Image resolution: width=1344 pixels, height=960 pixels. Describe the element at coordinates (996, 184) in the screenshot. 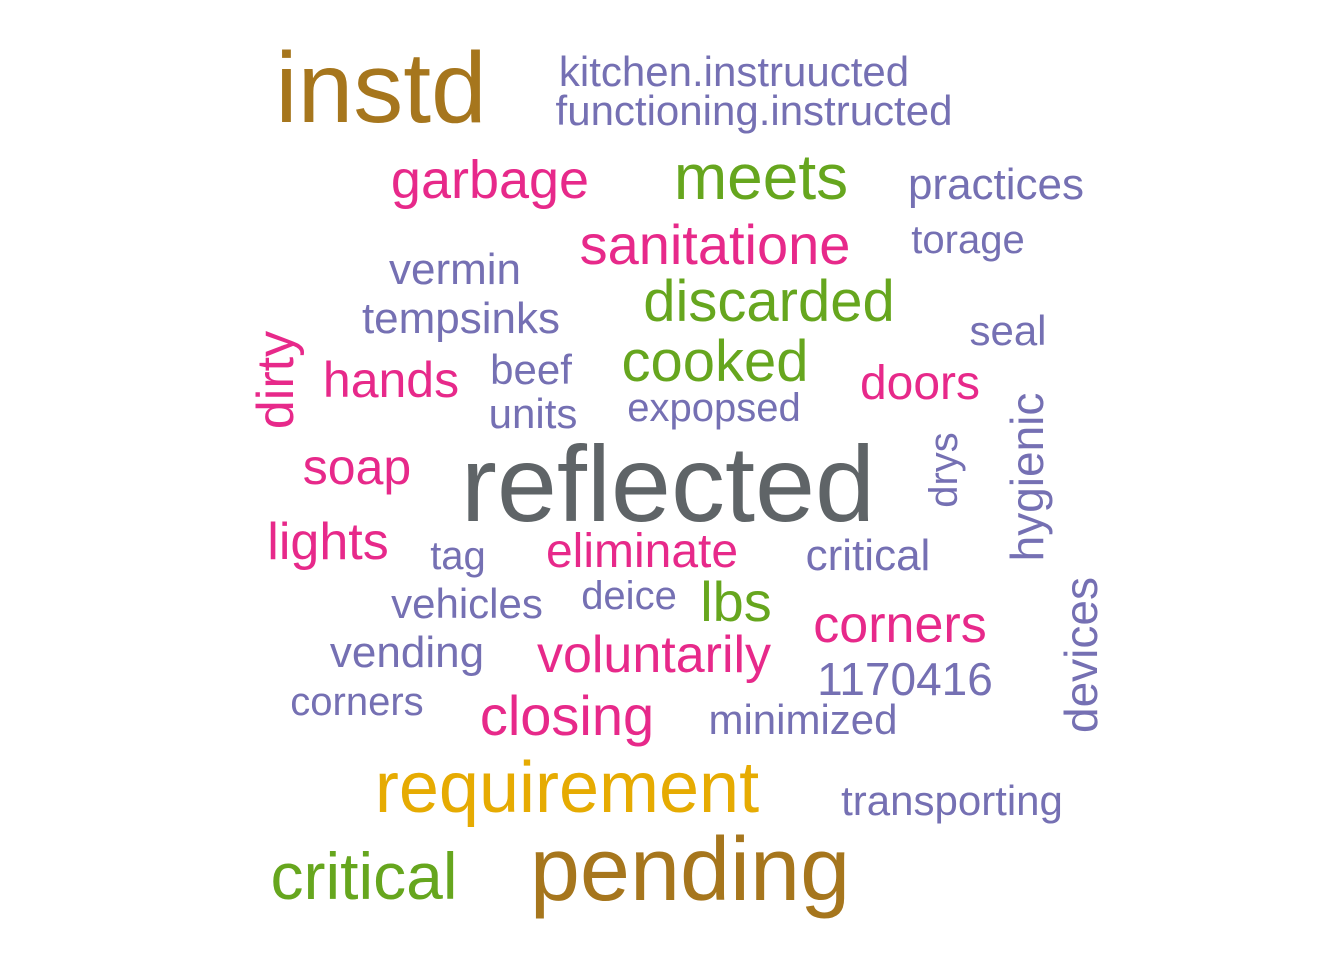

I see `word-practices-22: practices` at that location.